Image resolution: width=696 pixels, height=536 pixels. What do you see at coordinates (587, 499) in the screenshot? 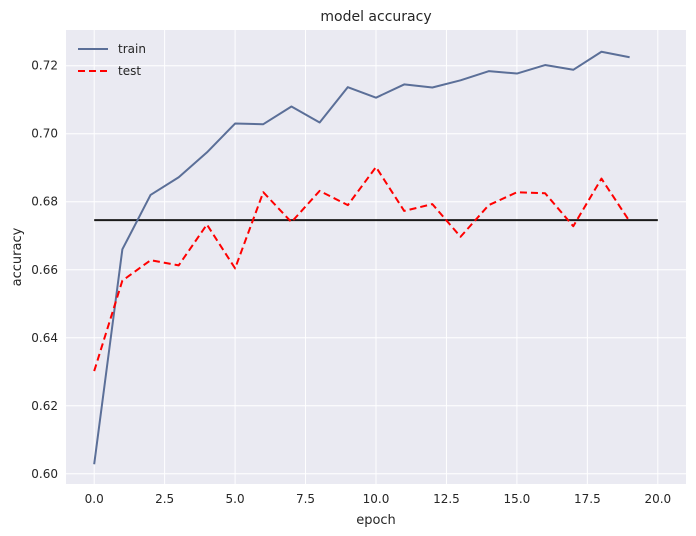
I see `x-tick-label: 17.5` at bounding box center [587, 499].